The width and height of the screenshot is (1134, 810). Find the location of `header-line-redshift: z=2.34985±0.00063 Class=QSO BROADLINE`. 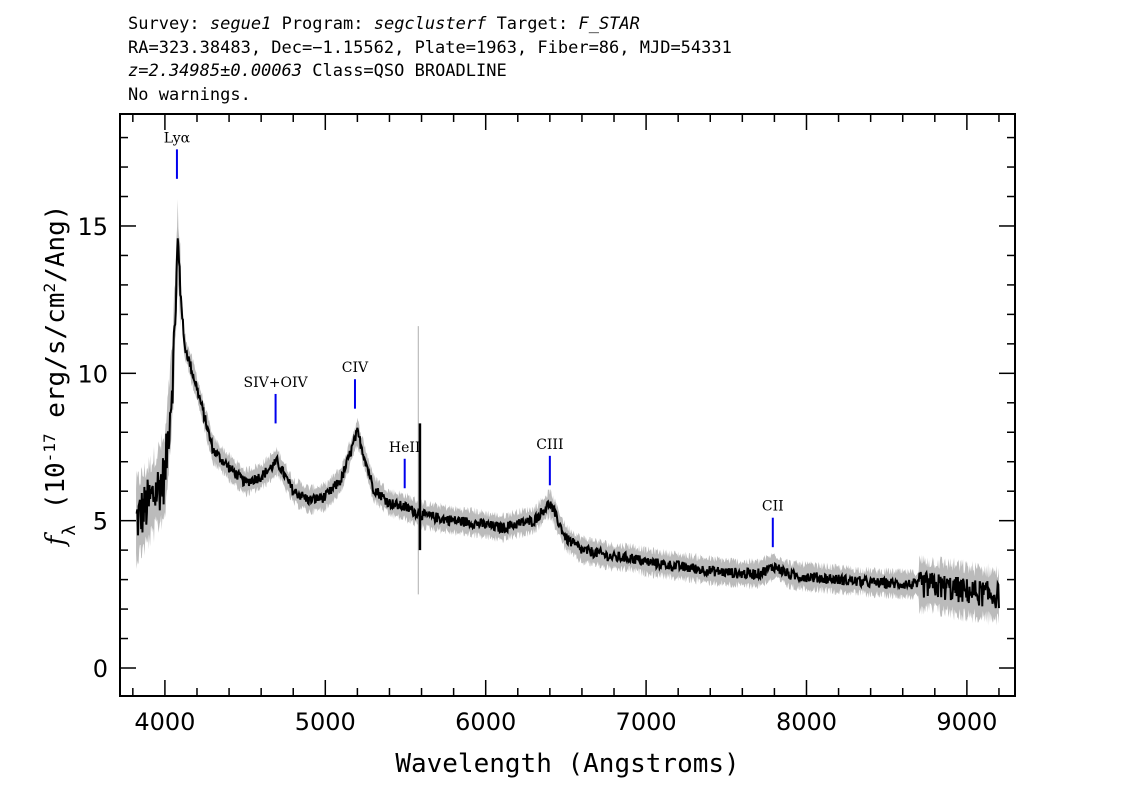

header-line-redshift: z=2.34985±0.00063 Class=QSO BROADLINE is located at coordinates (430, 72).